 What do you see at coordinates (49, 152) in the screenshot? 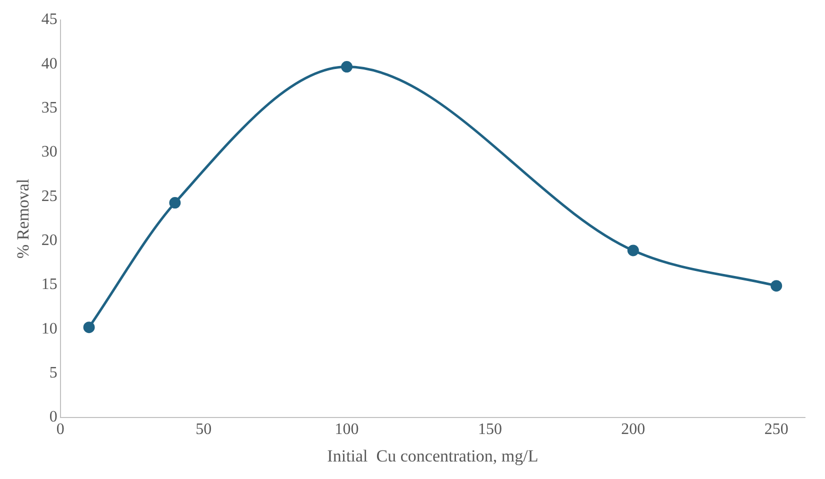
I see `y-tick-label: 30` at bounding box center [49, 152].